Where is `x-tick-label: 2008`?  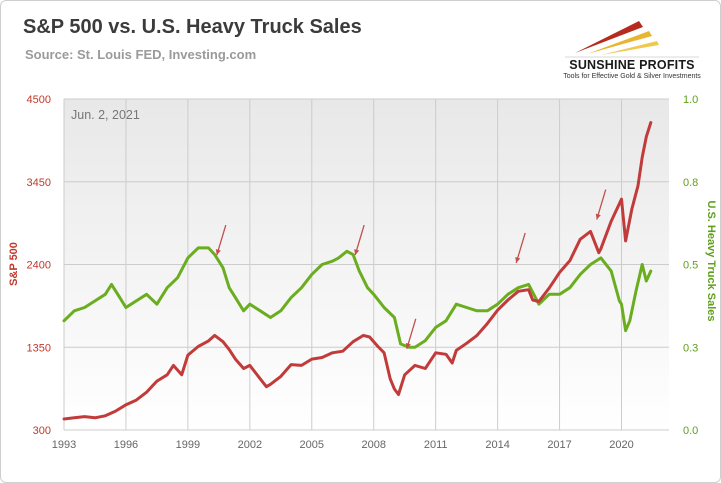 x-tick-label: 2008 is located at coordinates (373, 445).